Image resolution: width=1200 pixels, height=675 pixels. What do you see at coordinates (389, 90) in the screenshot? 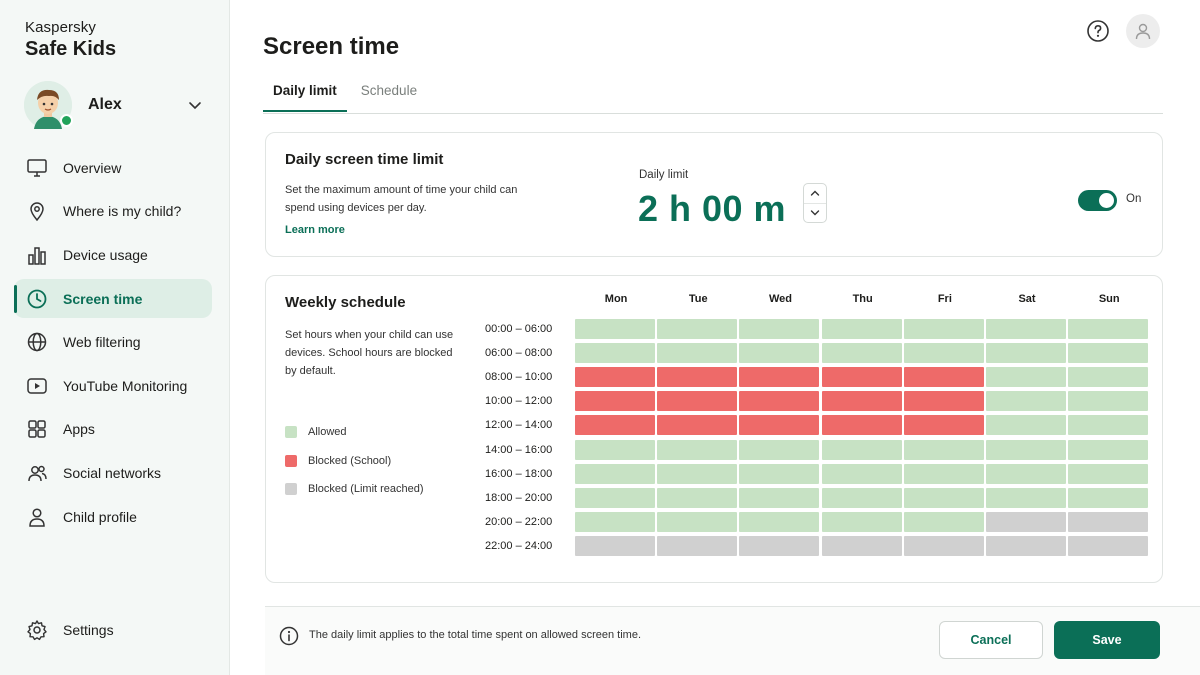
I see `tab-schedule: Schedule` at bounding box center [389, 90].